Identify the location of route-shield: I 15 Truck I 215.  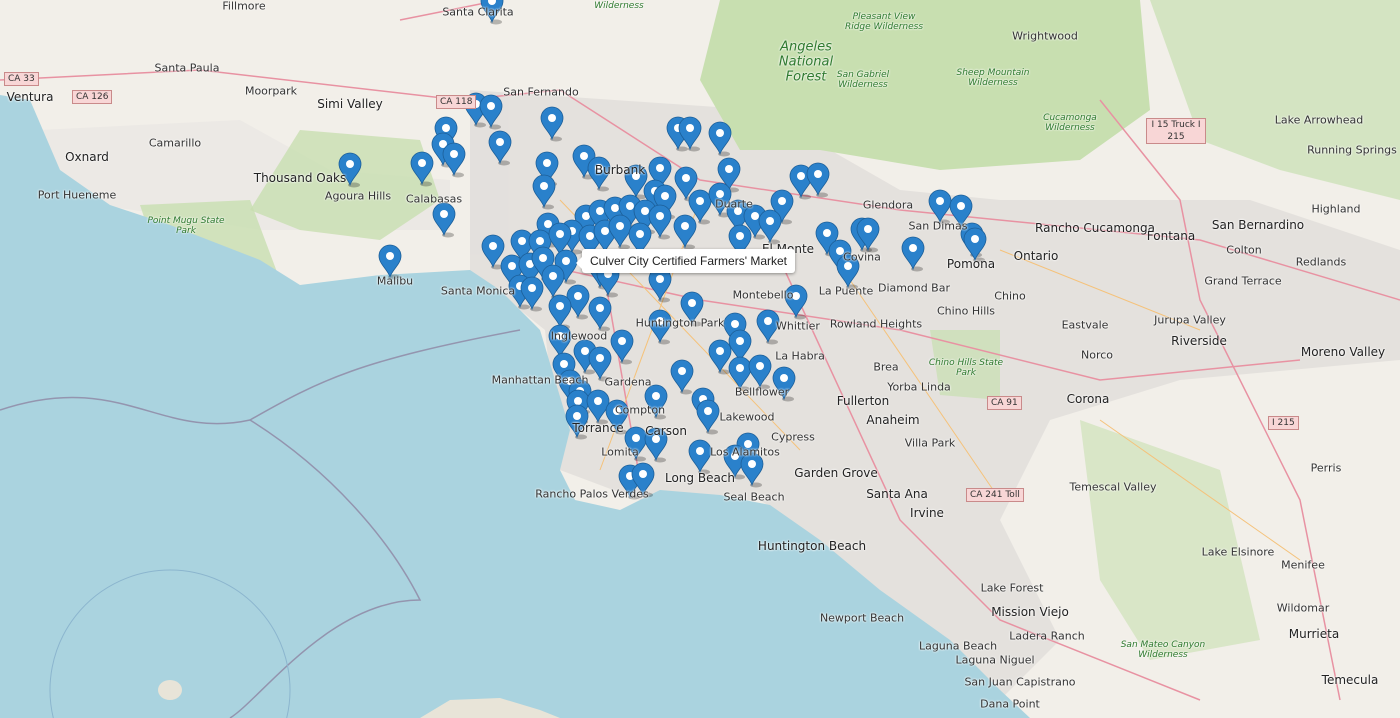
(1176, 131).